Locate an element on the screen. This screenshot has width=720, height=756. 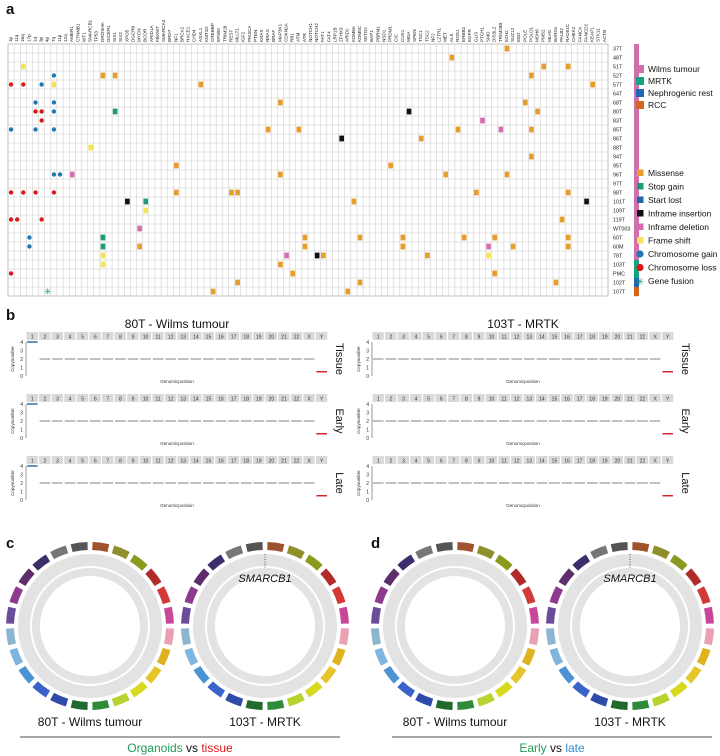
column-label: RAD51C is located at coordinates (567, 32).